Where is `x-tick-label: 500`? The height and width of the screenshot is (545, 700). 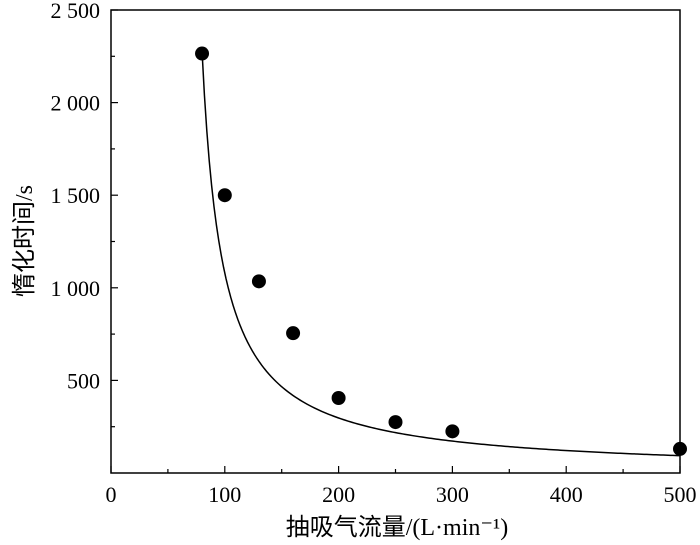
x-tick-label: 500 is located at coordinates (680, 494).